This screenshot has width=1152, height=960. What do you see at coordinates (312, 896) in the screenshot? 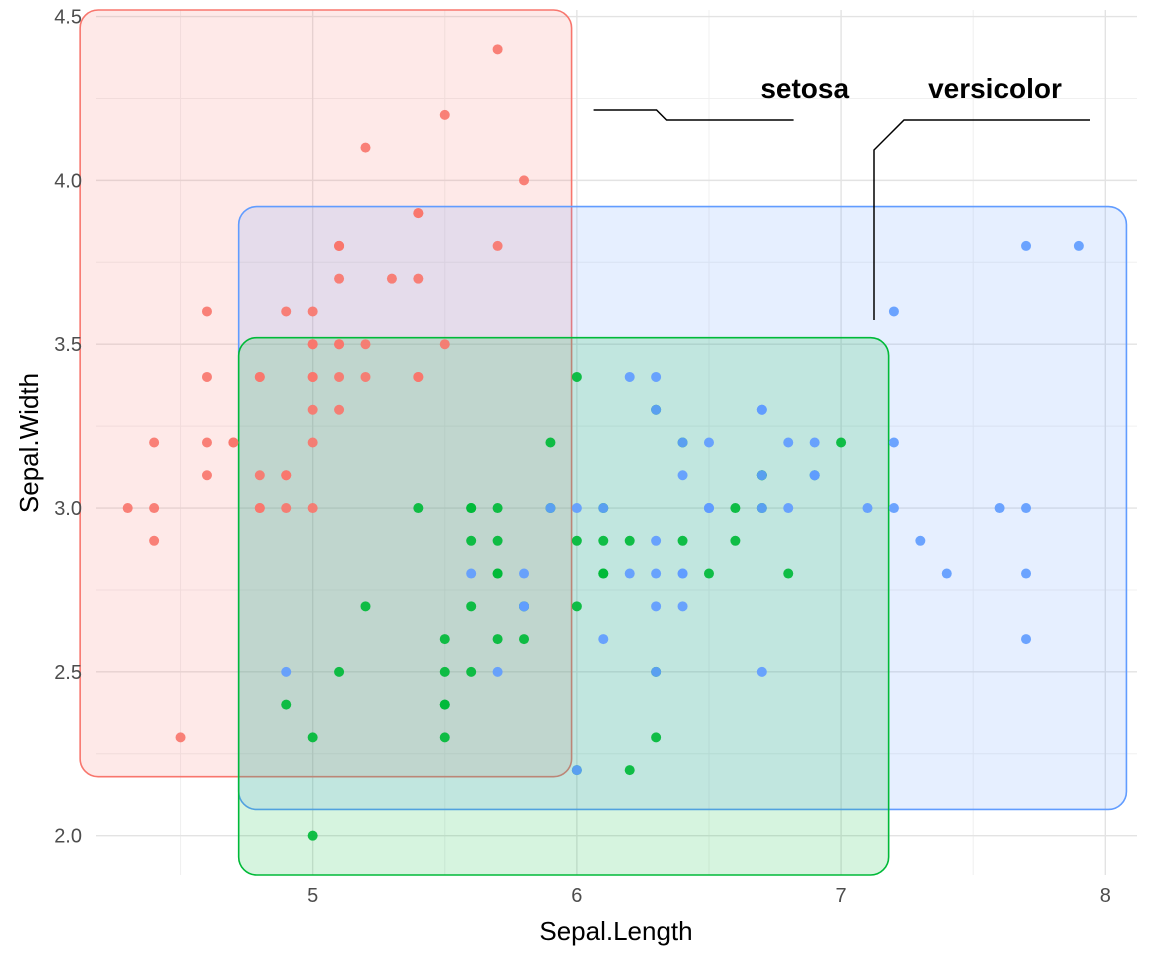
I see `x-tick-label: 5` at bounding box center [312, 896].